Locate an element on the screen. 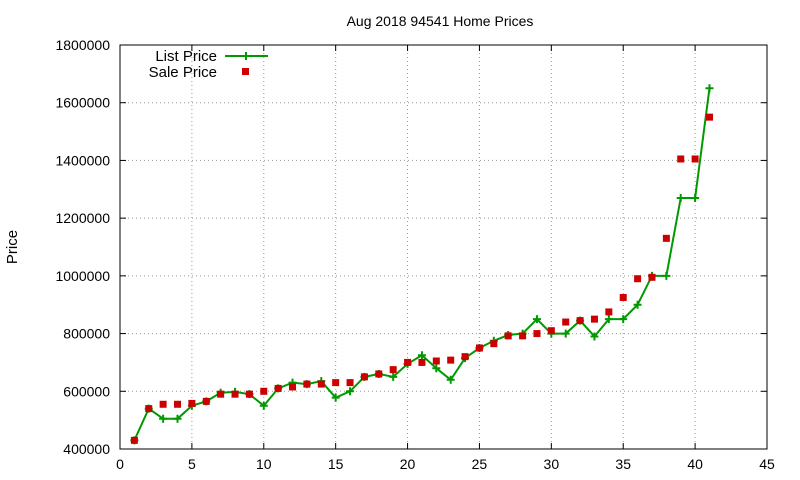  y-axis-label: Price is located at coordinates (12, 247).